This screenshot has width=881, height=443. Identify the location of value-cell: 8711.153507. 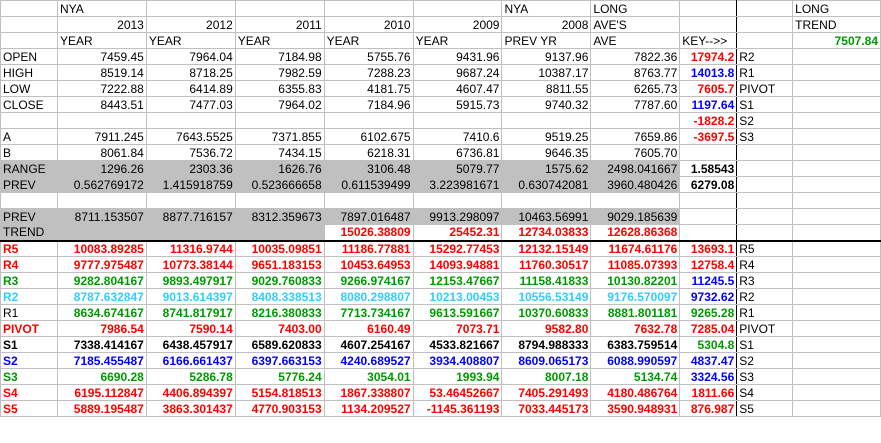
(101, 216).